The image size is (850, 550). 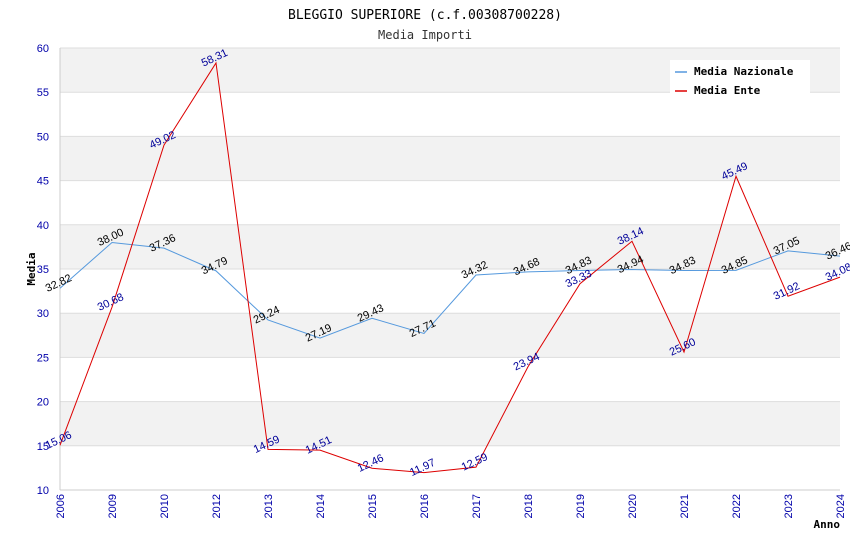 What do you see at coordinates (43, 182) in the screenshot?
I see `y-tick-label: 45` at bounding box center [43, 182].